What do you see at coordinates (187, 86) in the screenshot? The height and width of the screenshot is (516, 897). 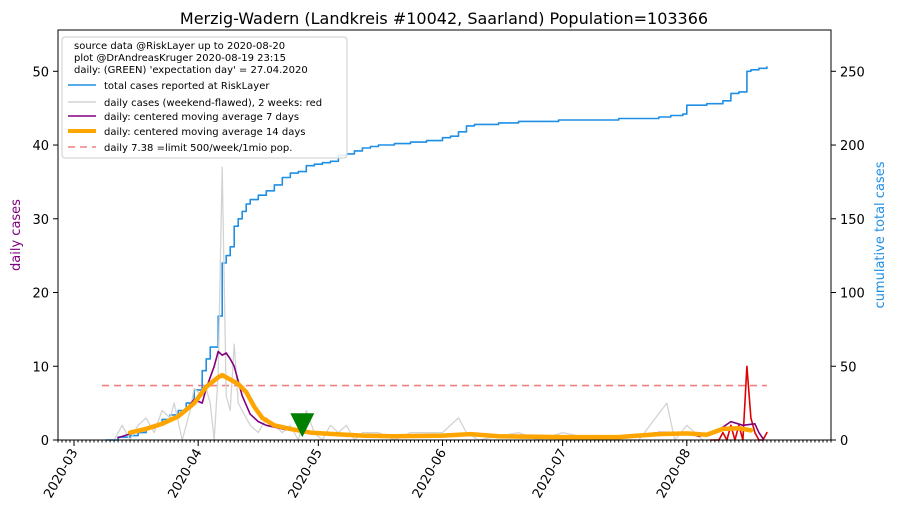 I see `legend-label-total: total cases reported at RiskLayer` at bounding box center [187, 86].